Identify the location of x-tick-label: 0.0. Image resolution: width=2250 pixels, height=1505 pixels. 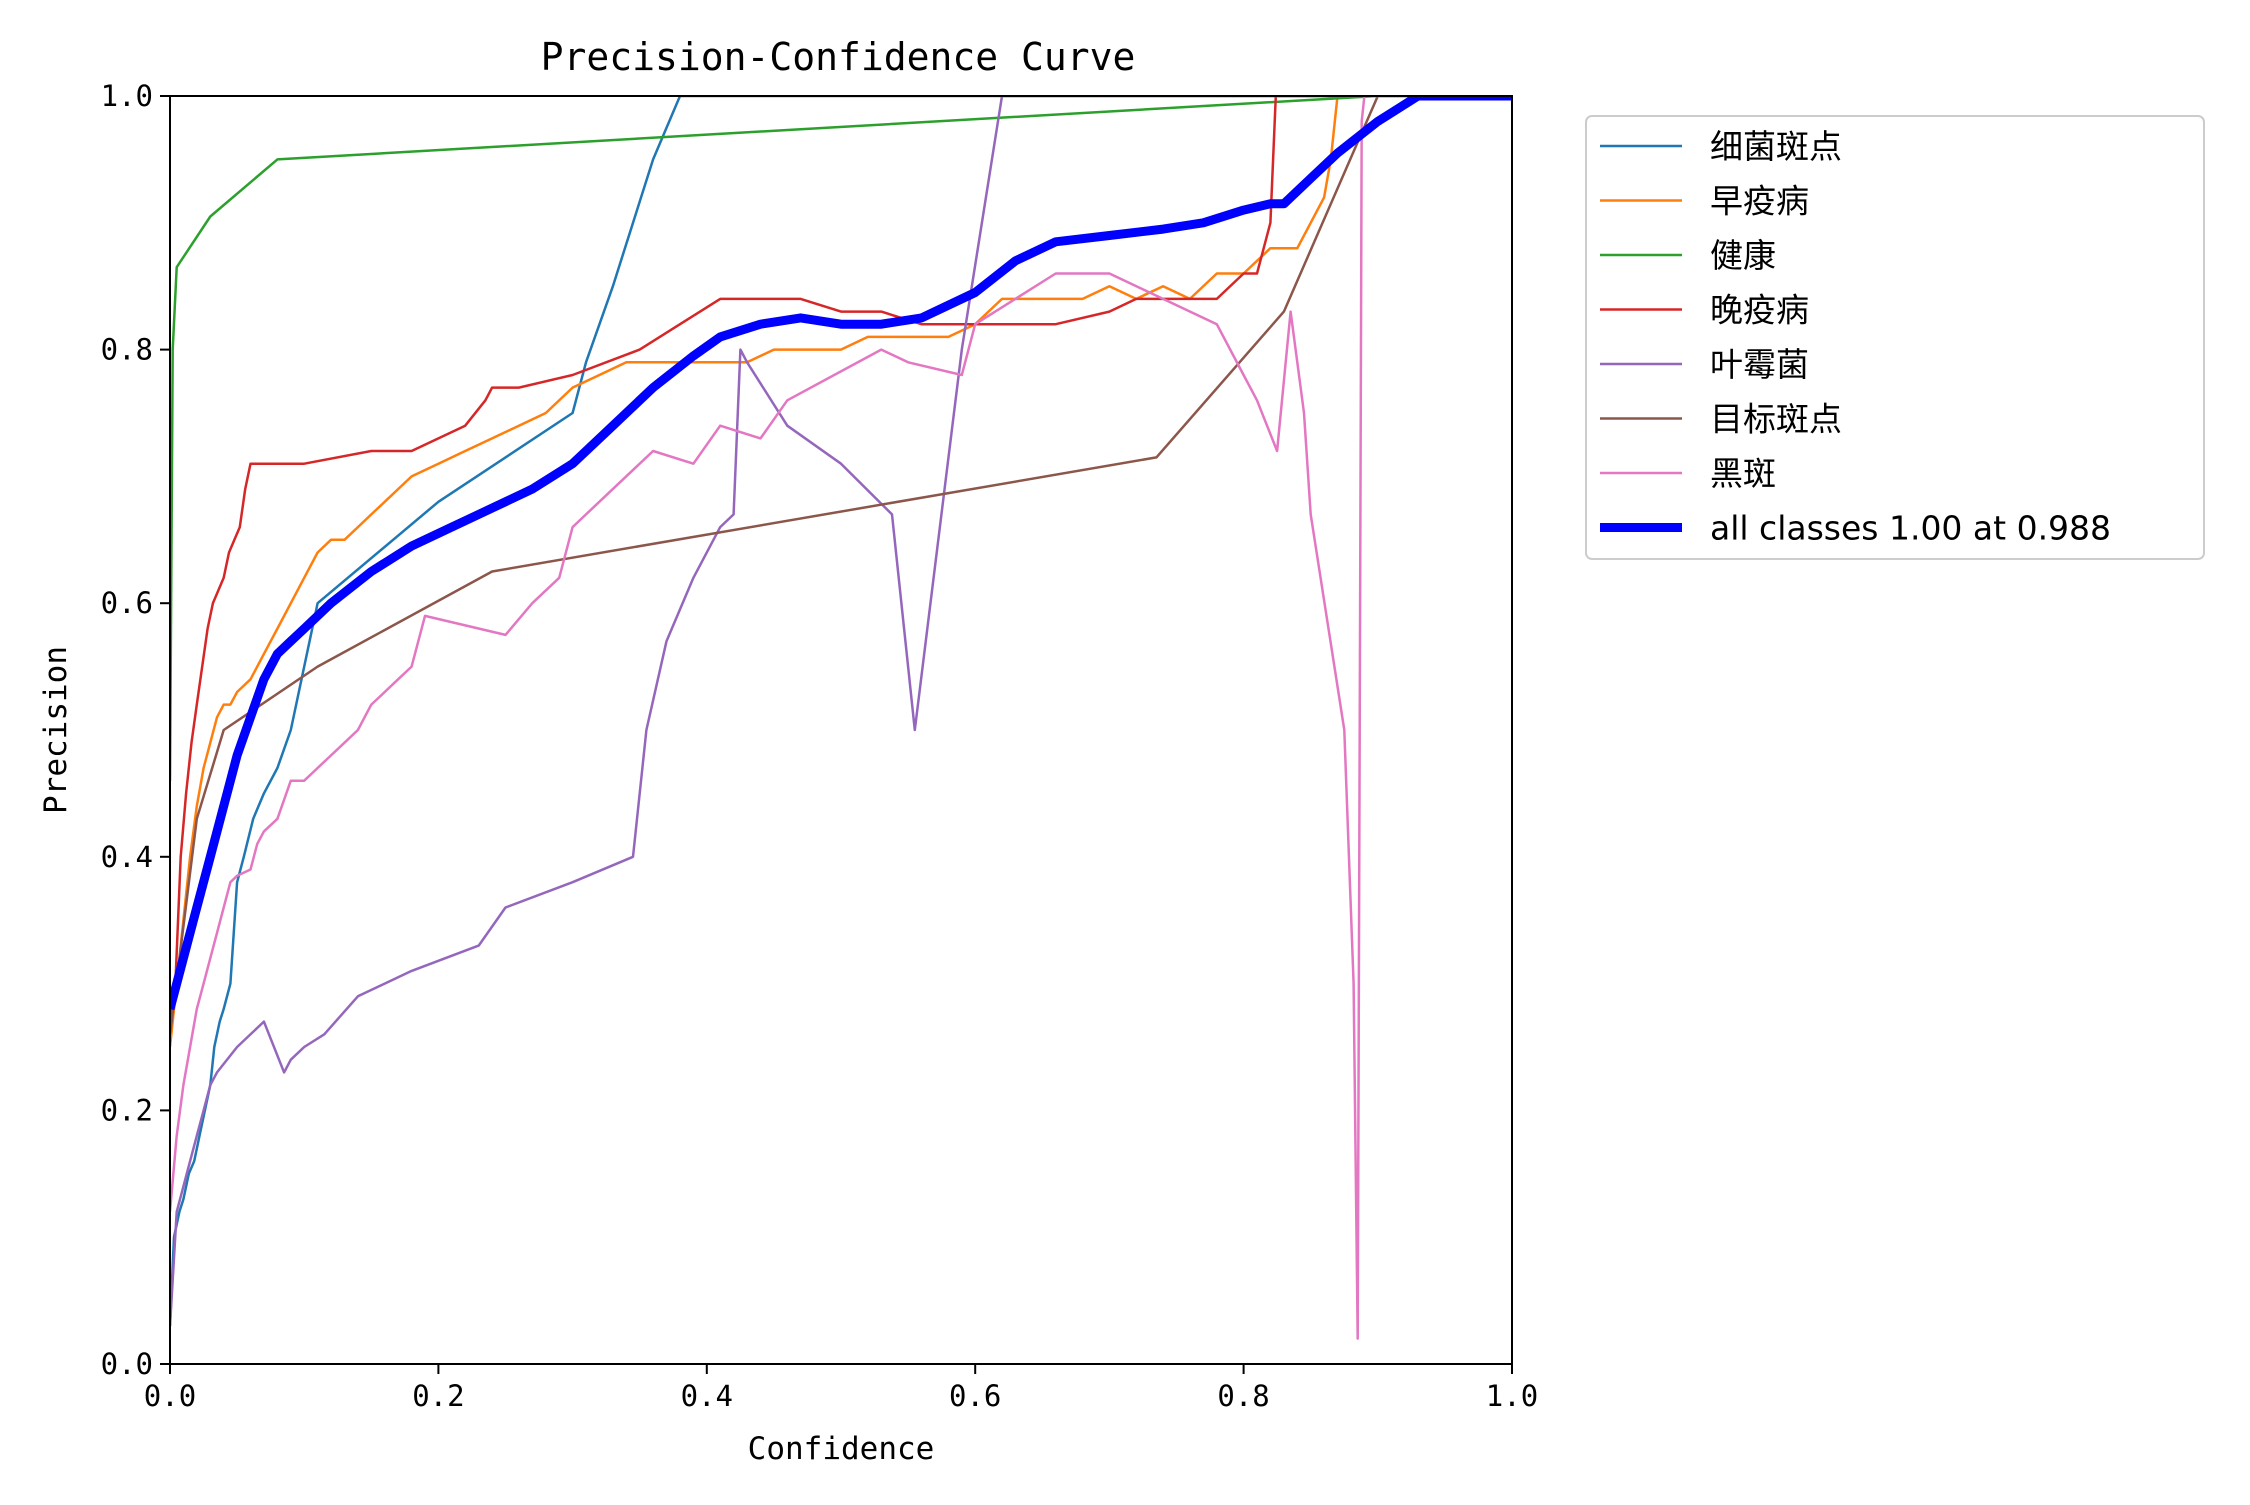
(170, 1396).